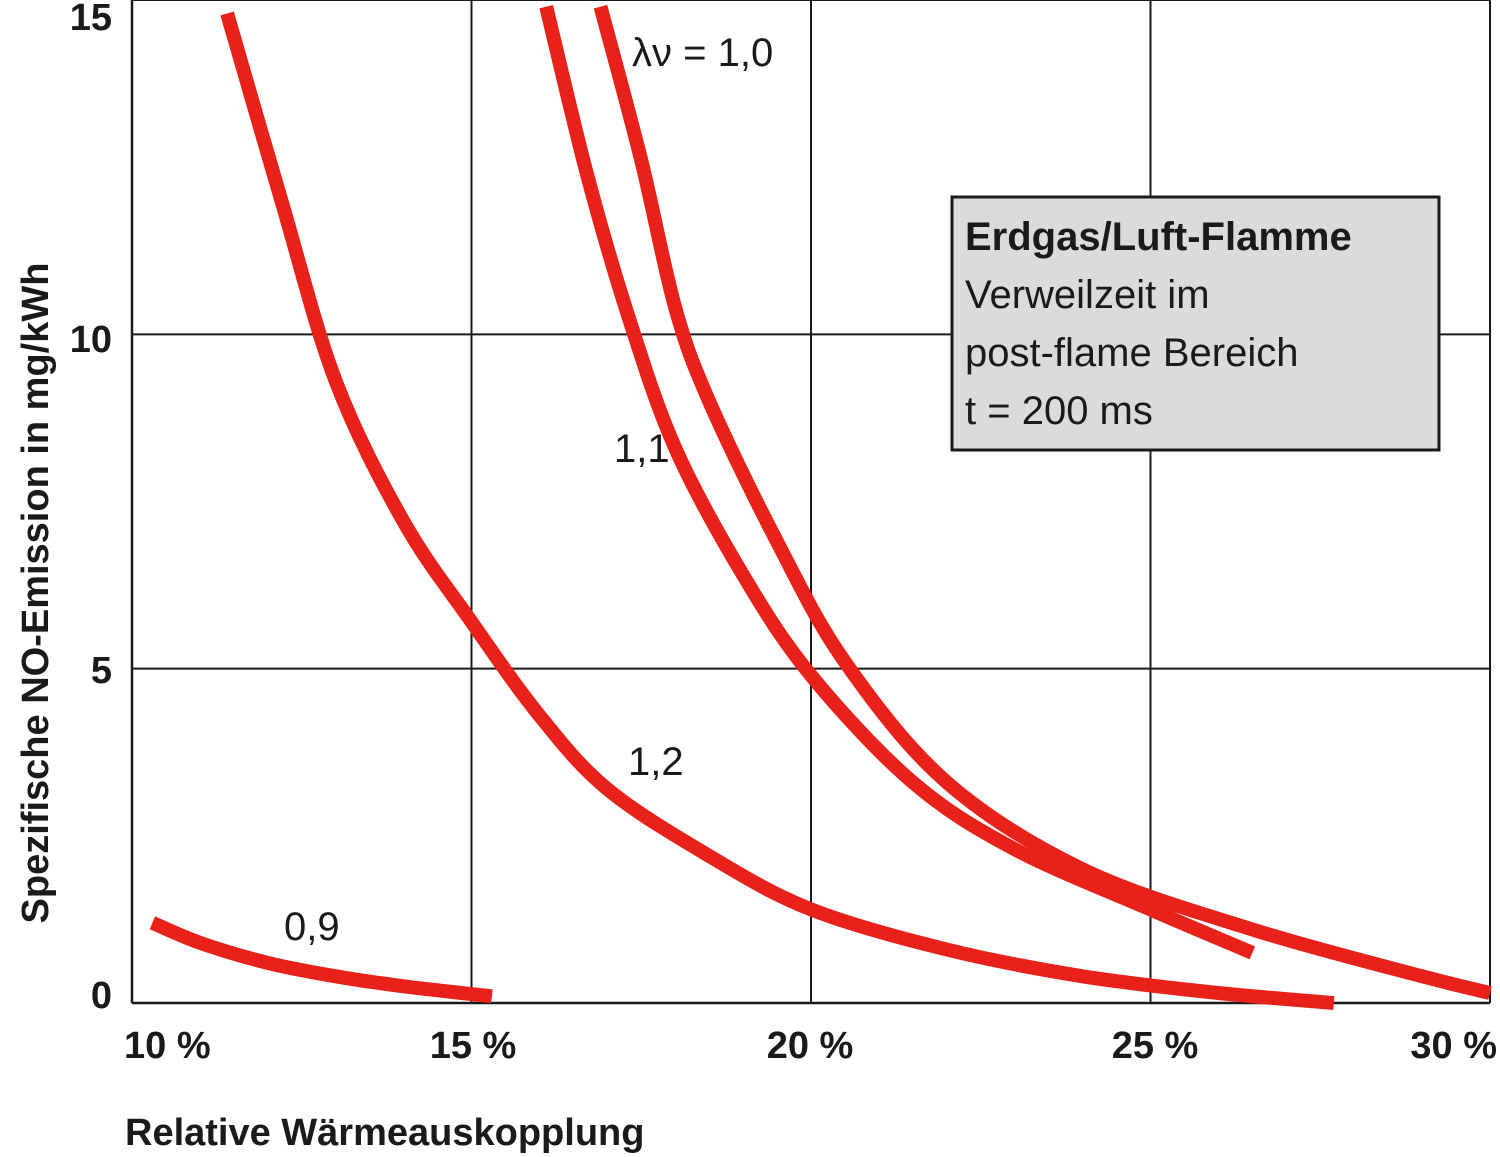 The image size is (1500, 1157). Describe the element at coordinates (1131, 353) in the screenshot. I see `annotation-line: post-flame Bereich` at that location.